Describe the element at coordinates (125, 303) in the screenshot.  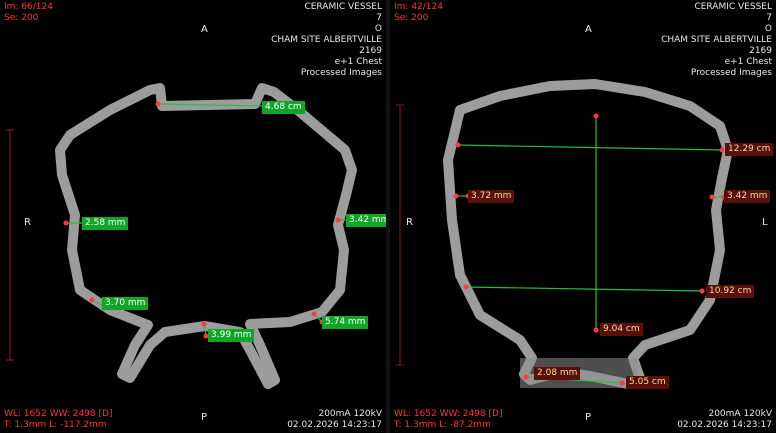
I see `measurement-label: 3.70 mm` at that location.